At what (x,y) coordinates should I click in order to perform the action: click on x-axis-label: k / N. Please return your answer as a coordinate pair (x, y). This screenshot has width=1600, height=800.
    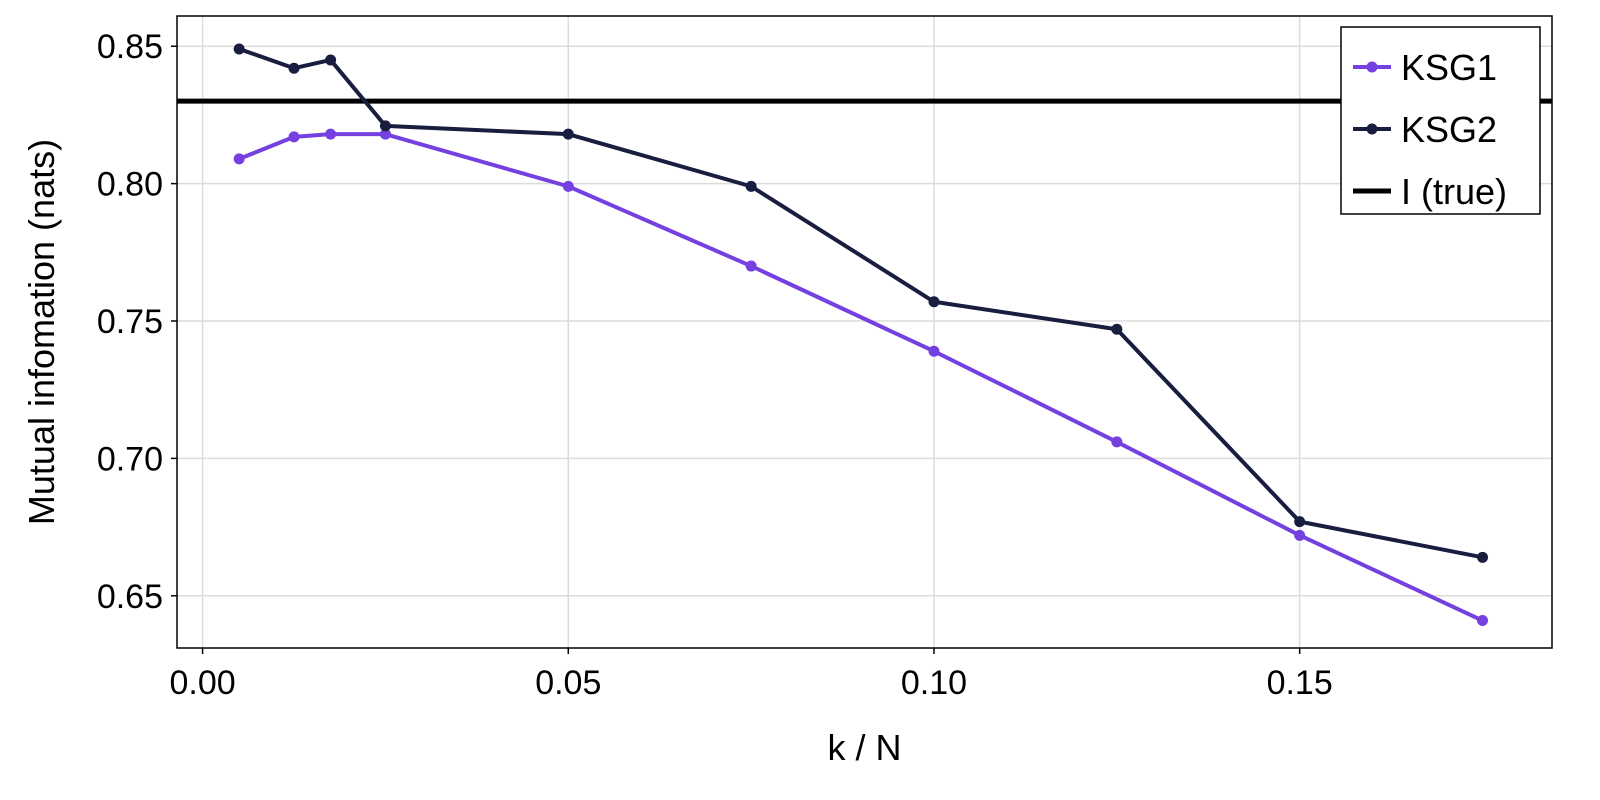
    Looking at the image, I should click on (864, 747).